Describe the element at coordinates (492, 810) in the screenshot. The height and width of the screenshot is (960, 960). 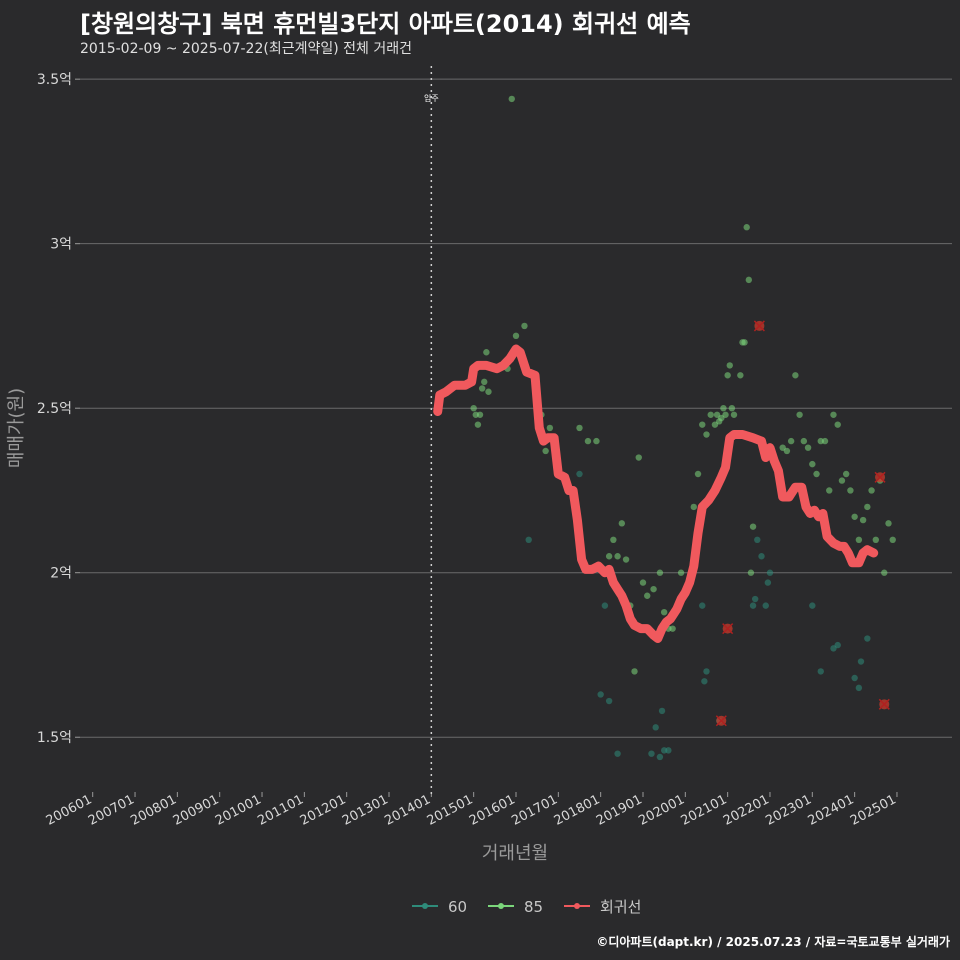
I see `x-tick-label: 201601` at that location.